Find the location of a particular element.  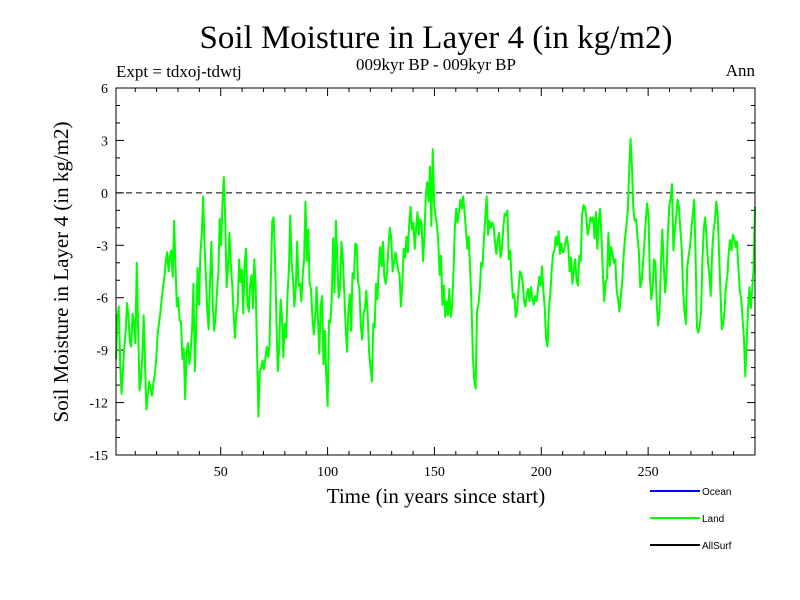

x-tick-label: 150 is located at coordinates (434, 472).